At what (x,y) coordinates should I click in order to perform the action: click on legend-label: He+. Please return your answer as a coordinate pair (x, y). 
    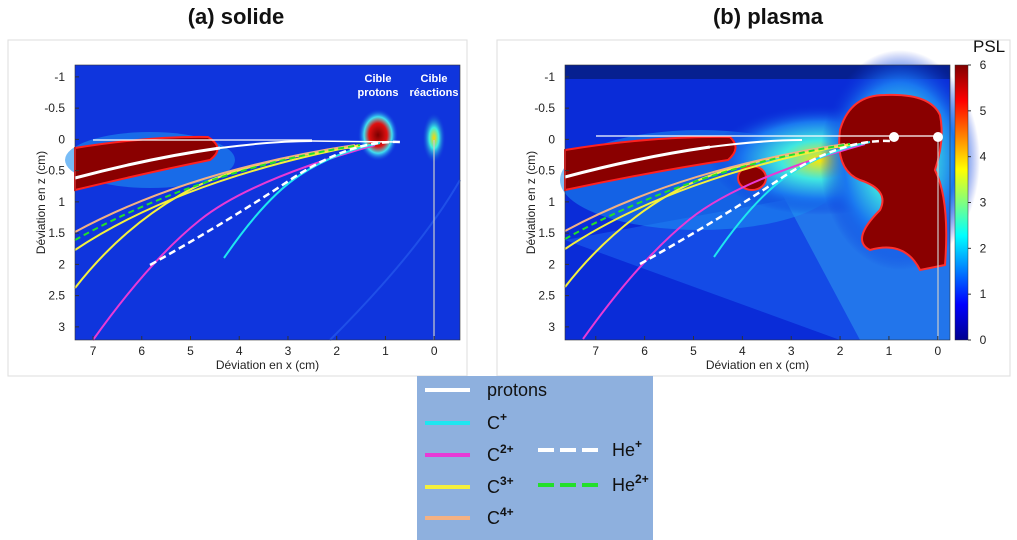
    Looking at the image, I should click on (627, 448).